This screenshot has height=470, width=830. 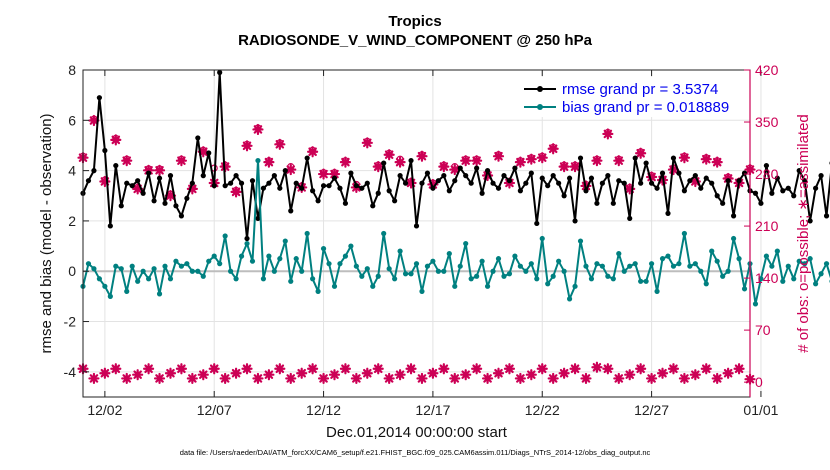 What do you see at coordinates (72, 120) in the screenshot?
I see `y-left-tick-label: 6` at bounding box center [72, 120].